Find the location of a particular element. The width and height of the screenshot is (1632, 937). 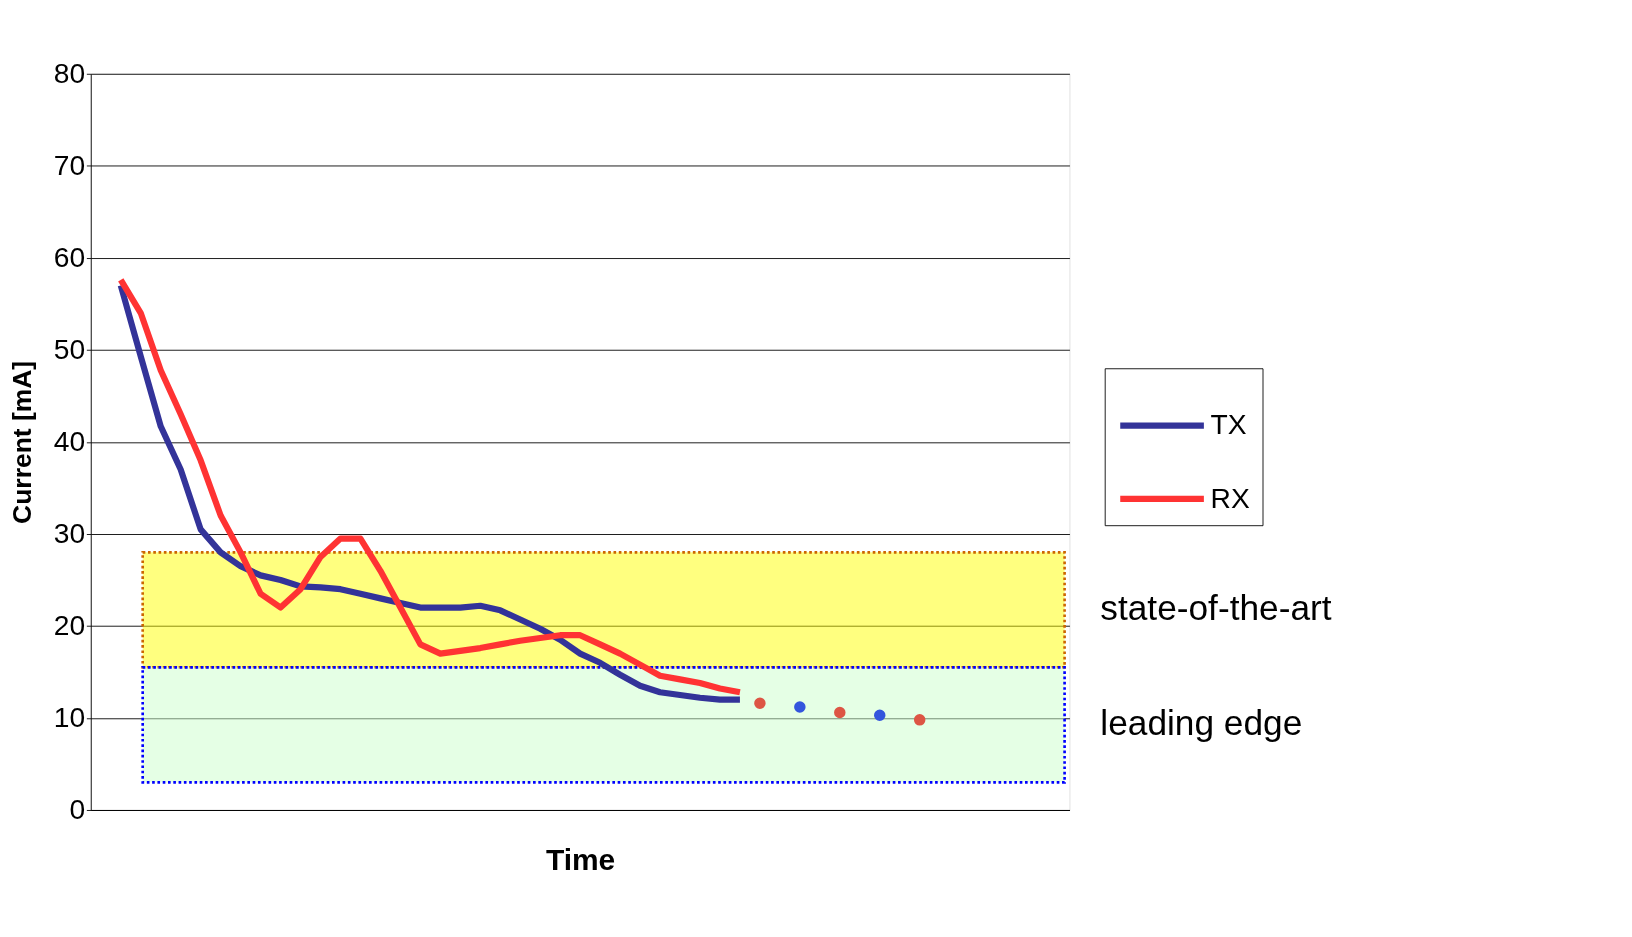

y-tick-label: 70 is located at coordinates (69, 165).